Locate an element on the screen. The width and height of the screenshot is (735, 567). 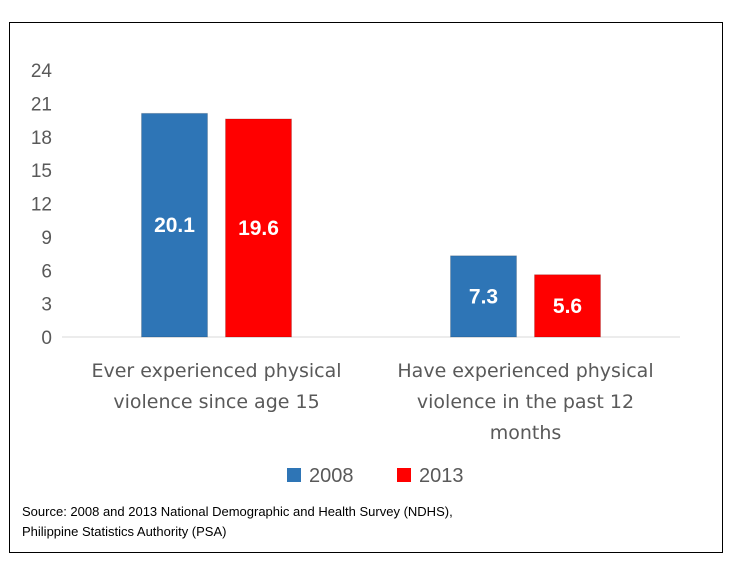
category-label-line: violence since age 15 is located at coordinates (216, 402).